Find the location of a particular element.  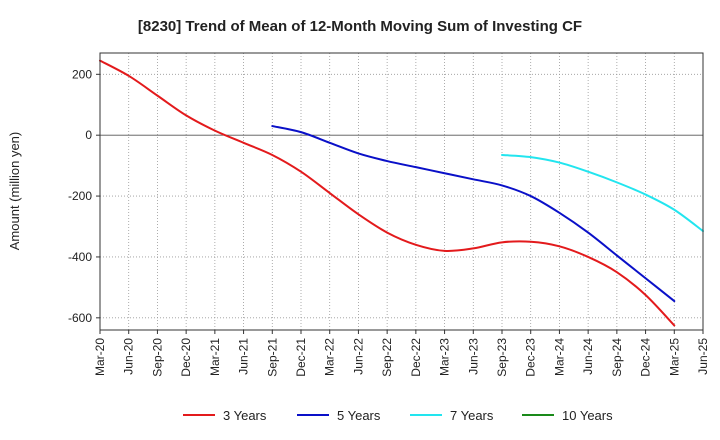

x-tick-label: Dec-22 is located at coordinates (416, 357).